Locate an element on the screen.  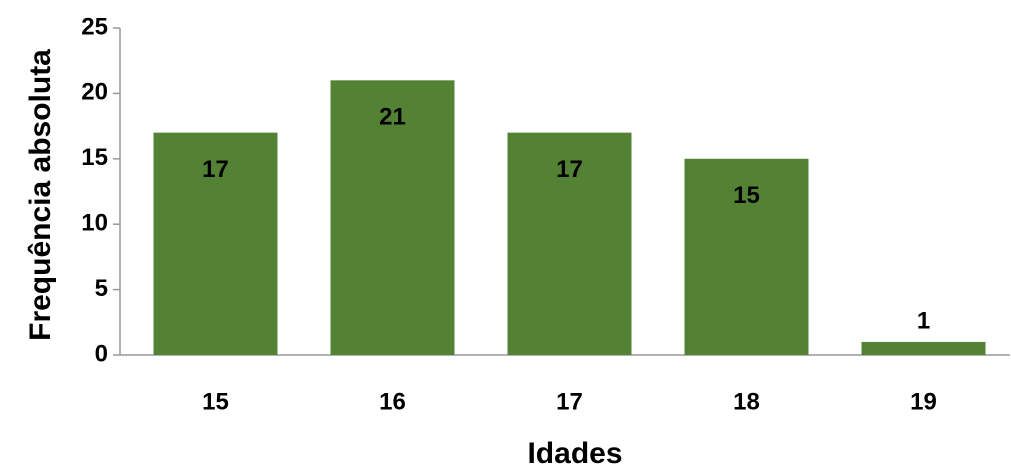
x-axis-title: Idades is located at coordinates (574, 453).